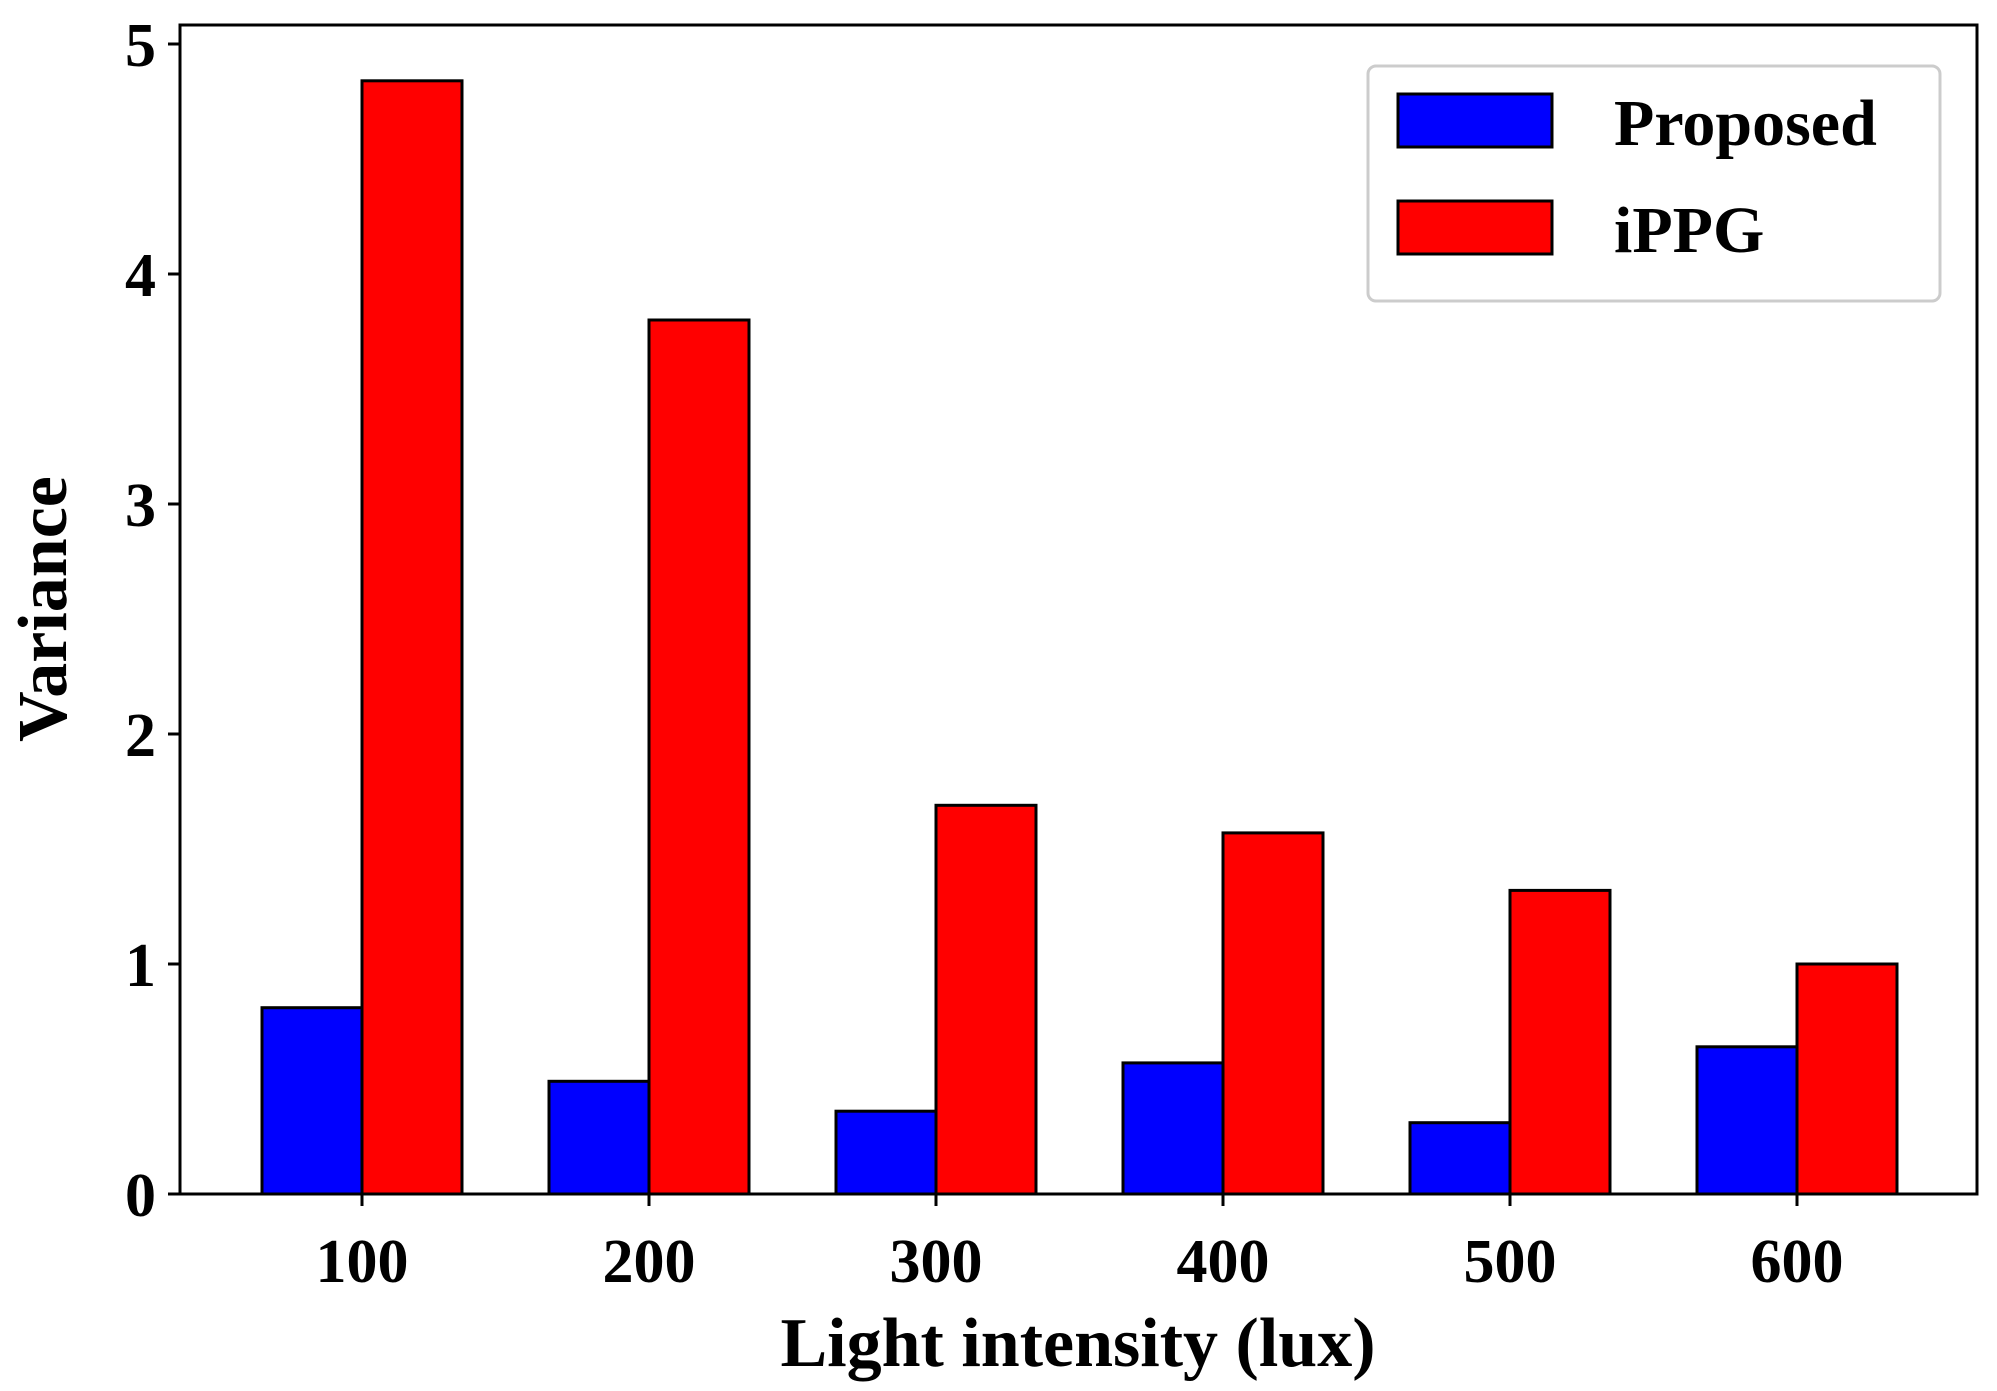  I want to click on legend: Proposed iPPG, so click(1654, 183).